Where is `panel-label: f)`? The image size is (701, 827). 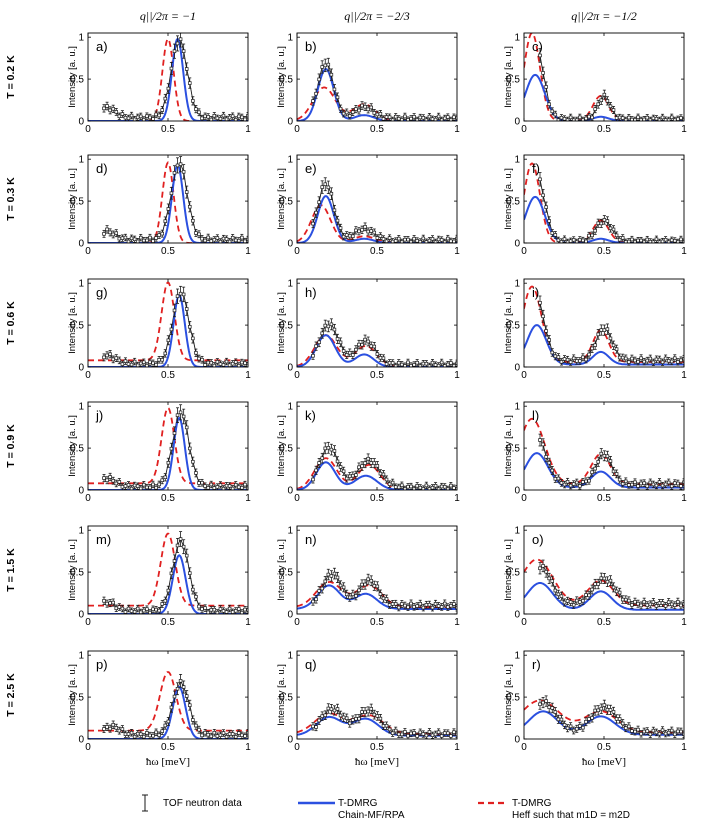 panel-label: f) is located at coordinates (536, 168).